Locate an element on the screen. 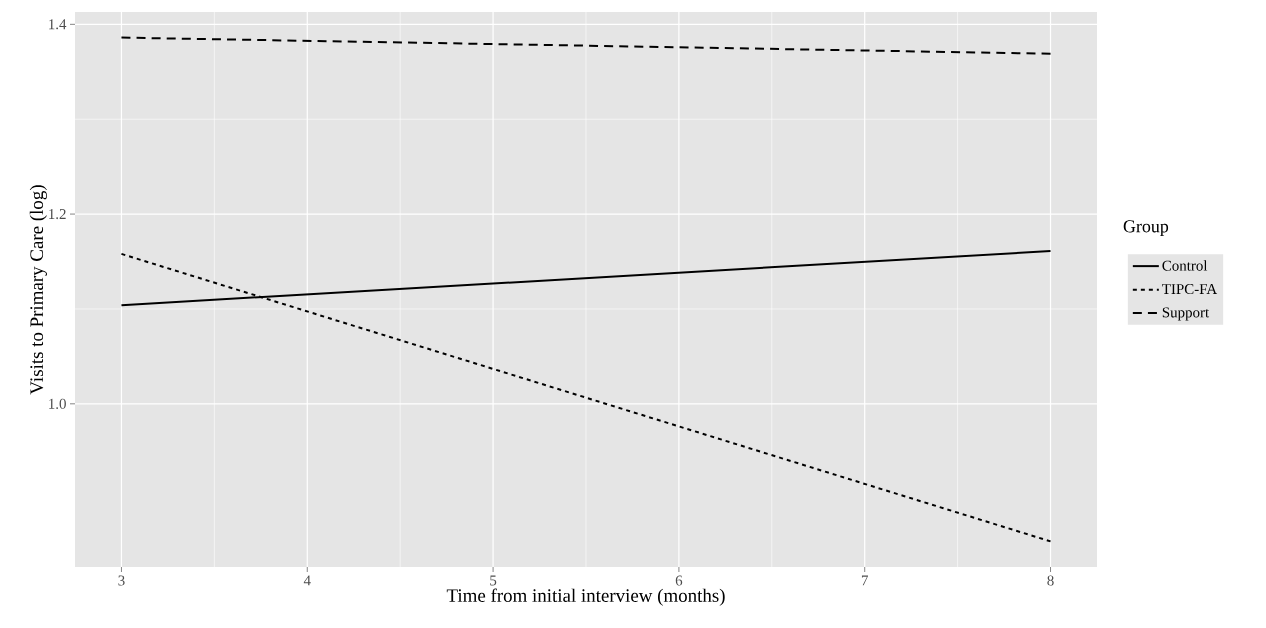 This screenshot has width=1266, height=628. x-axis-title: Time from initial interview (months) is located at coordinates (585, 597).